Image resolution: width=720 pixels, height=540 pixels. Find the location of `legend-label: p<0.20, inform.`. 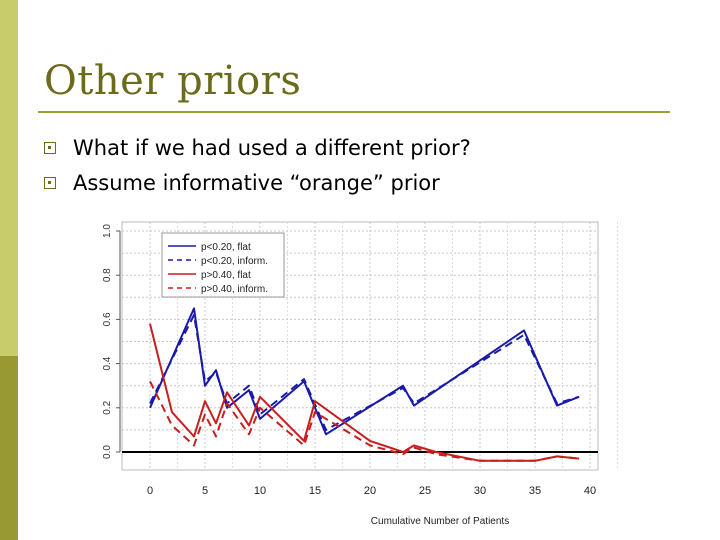

legend-label: p<0.20, inform. is located at coordinates (234, 261).